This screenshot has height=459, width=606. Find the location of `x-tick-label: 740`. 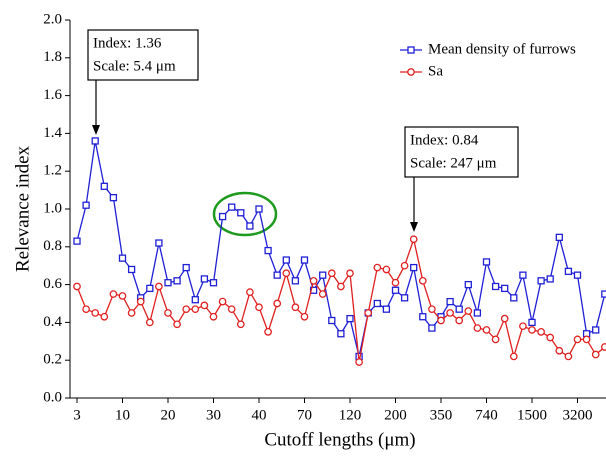

x-tick-label: 740 is located at coordinates (486, 415).